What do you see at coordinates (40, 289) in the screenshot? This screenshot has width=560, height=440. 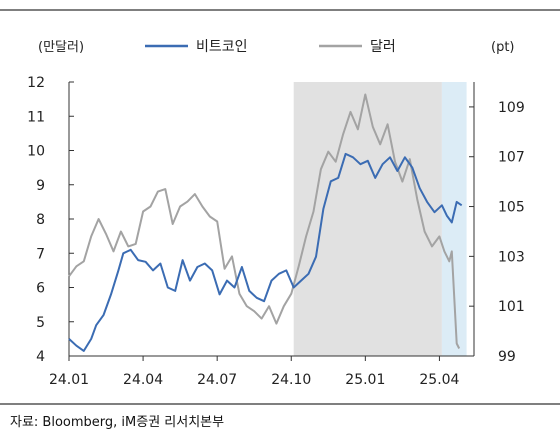 I see `y-left-tick-label: 6` at bounding box center [40, 289].